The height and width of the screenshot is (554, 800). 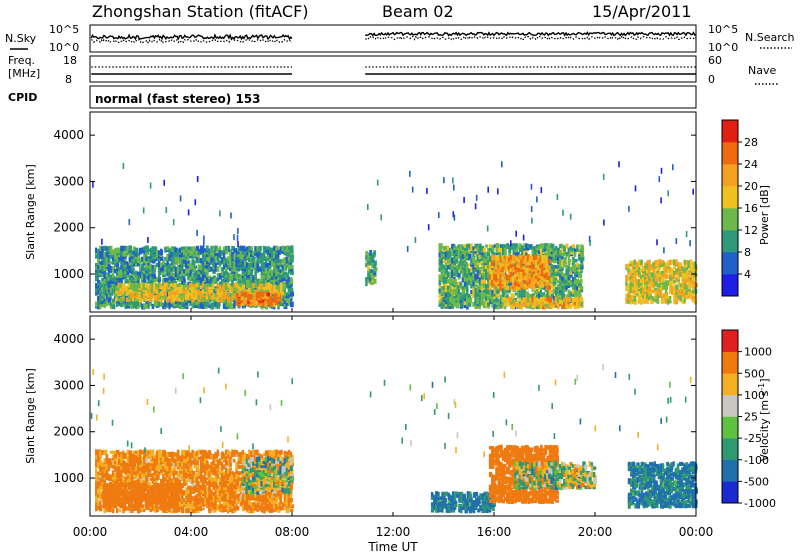 I want to click on nave-tick-top: 60, so click(x=715, y=60).